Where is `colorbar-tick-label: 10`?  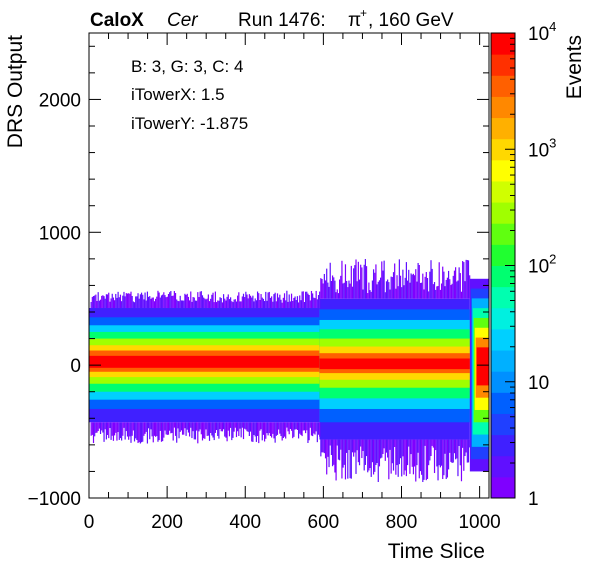 colorbar-tick-label: 10 is located at coordinates (538, 383).